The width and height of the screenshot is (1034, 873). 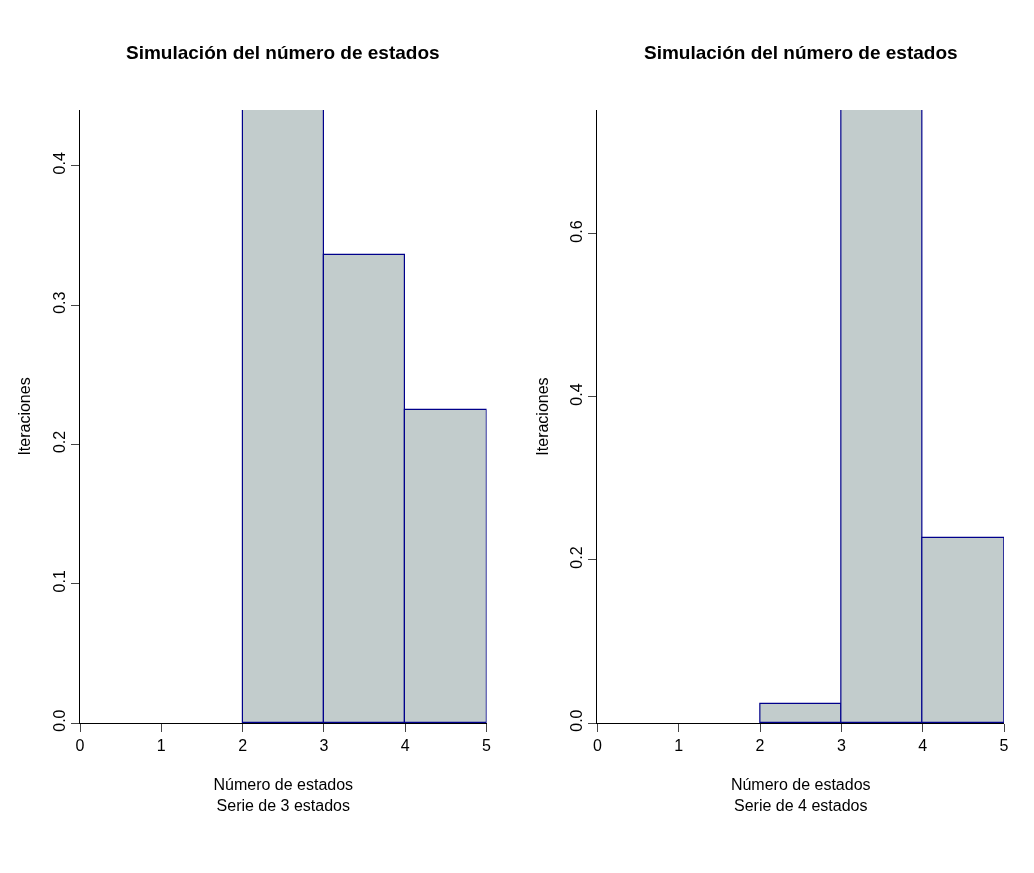 What do you see at coordinates (577, 231) in the screenshot?
I see `y-tick-label: 0.6` at bounding box center [577, 231].